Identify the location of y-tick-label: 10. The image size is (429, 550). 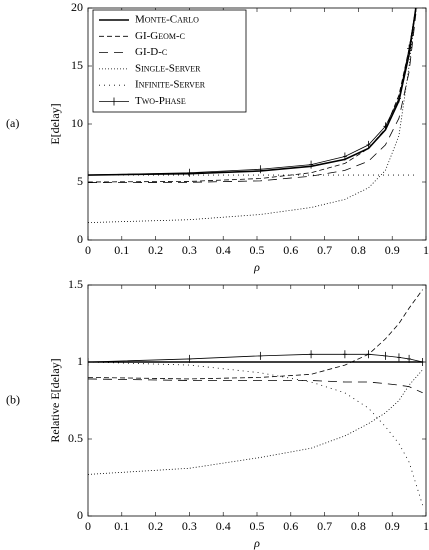
(77, 123).